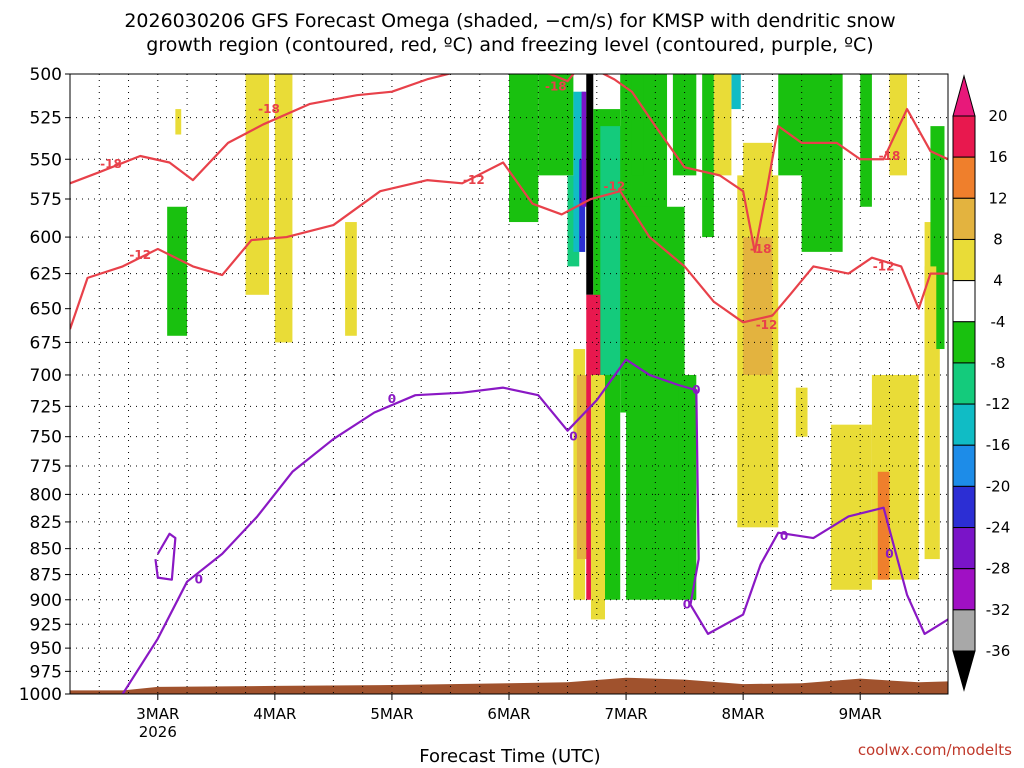 Image resolution: width=1024 pixels, height=768 pixels. What do you see at coordinates (998, 404) in the screenshot?
I see `colorbar-label: -12` at bounding box center [998, 404].